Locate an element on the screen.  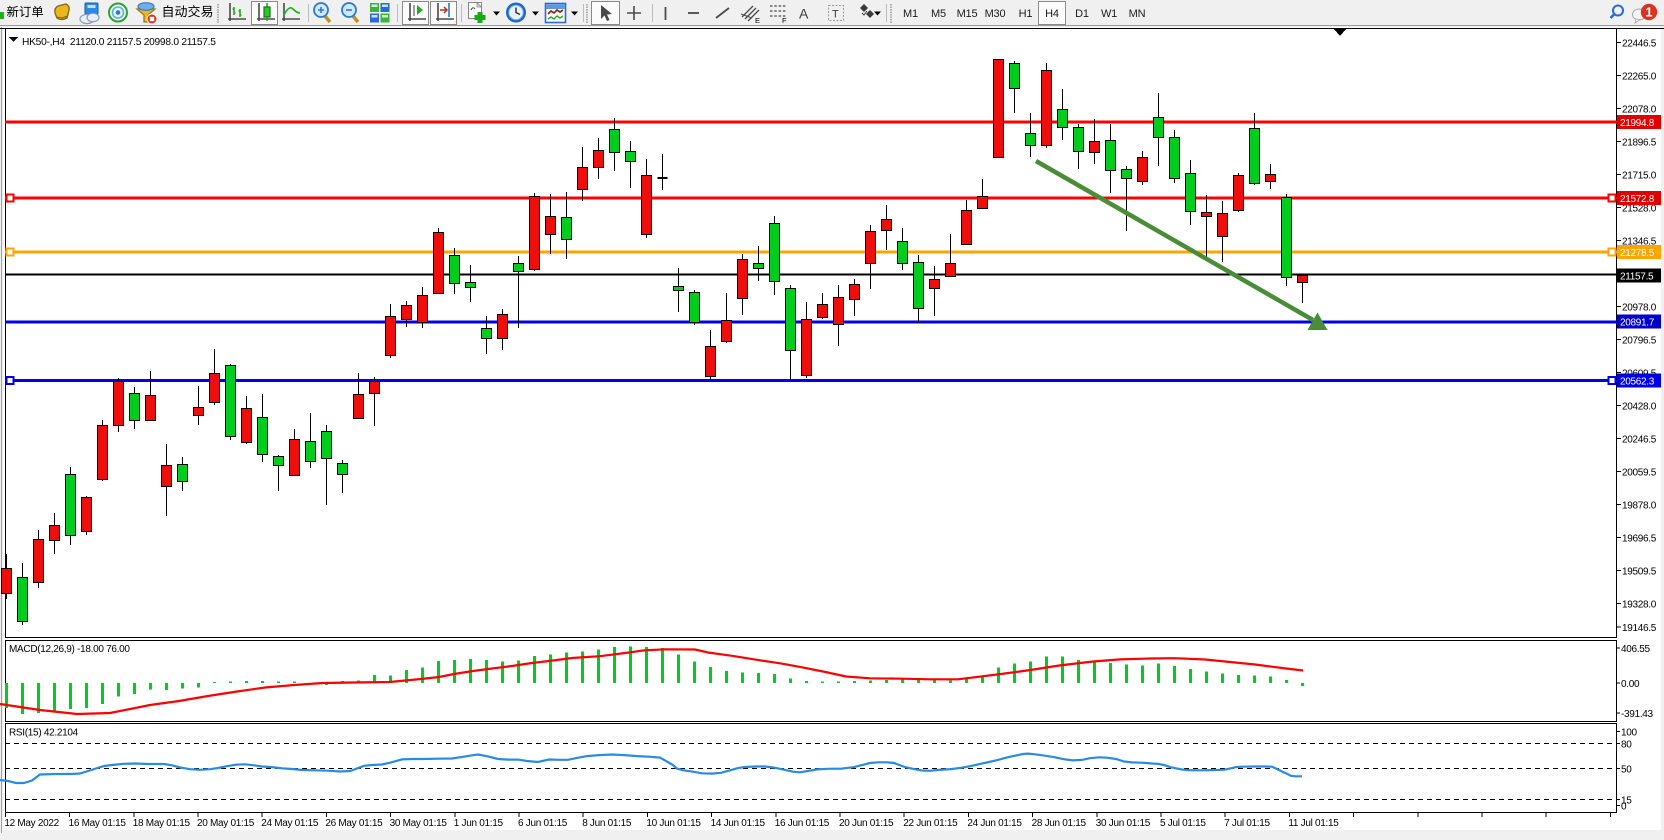
svg-text: 19878.0 is located at coordinates (1639, 505).